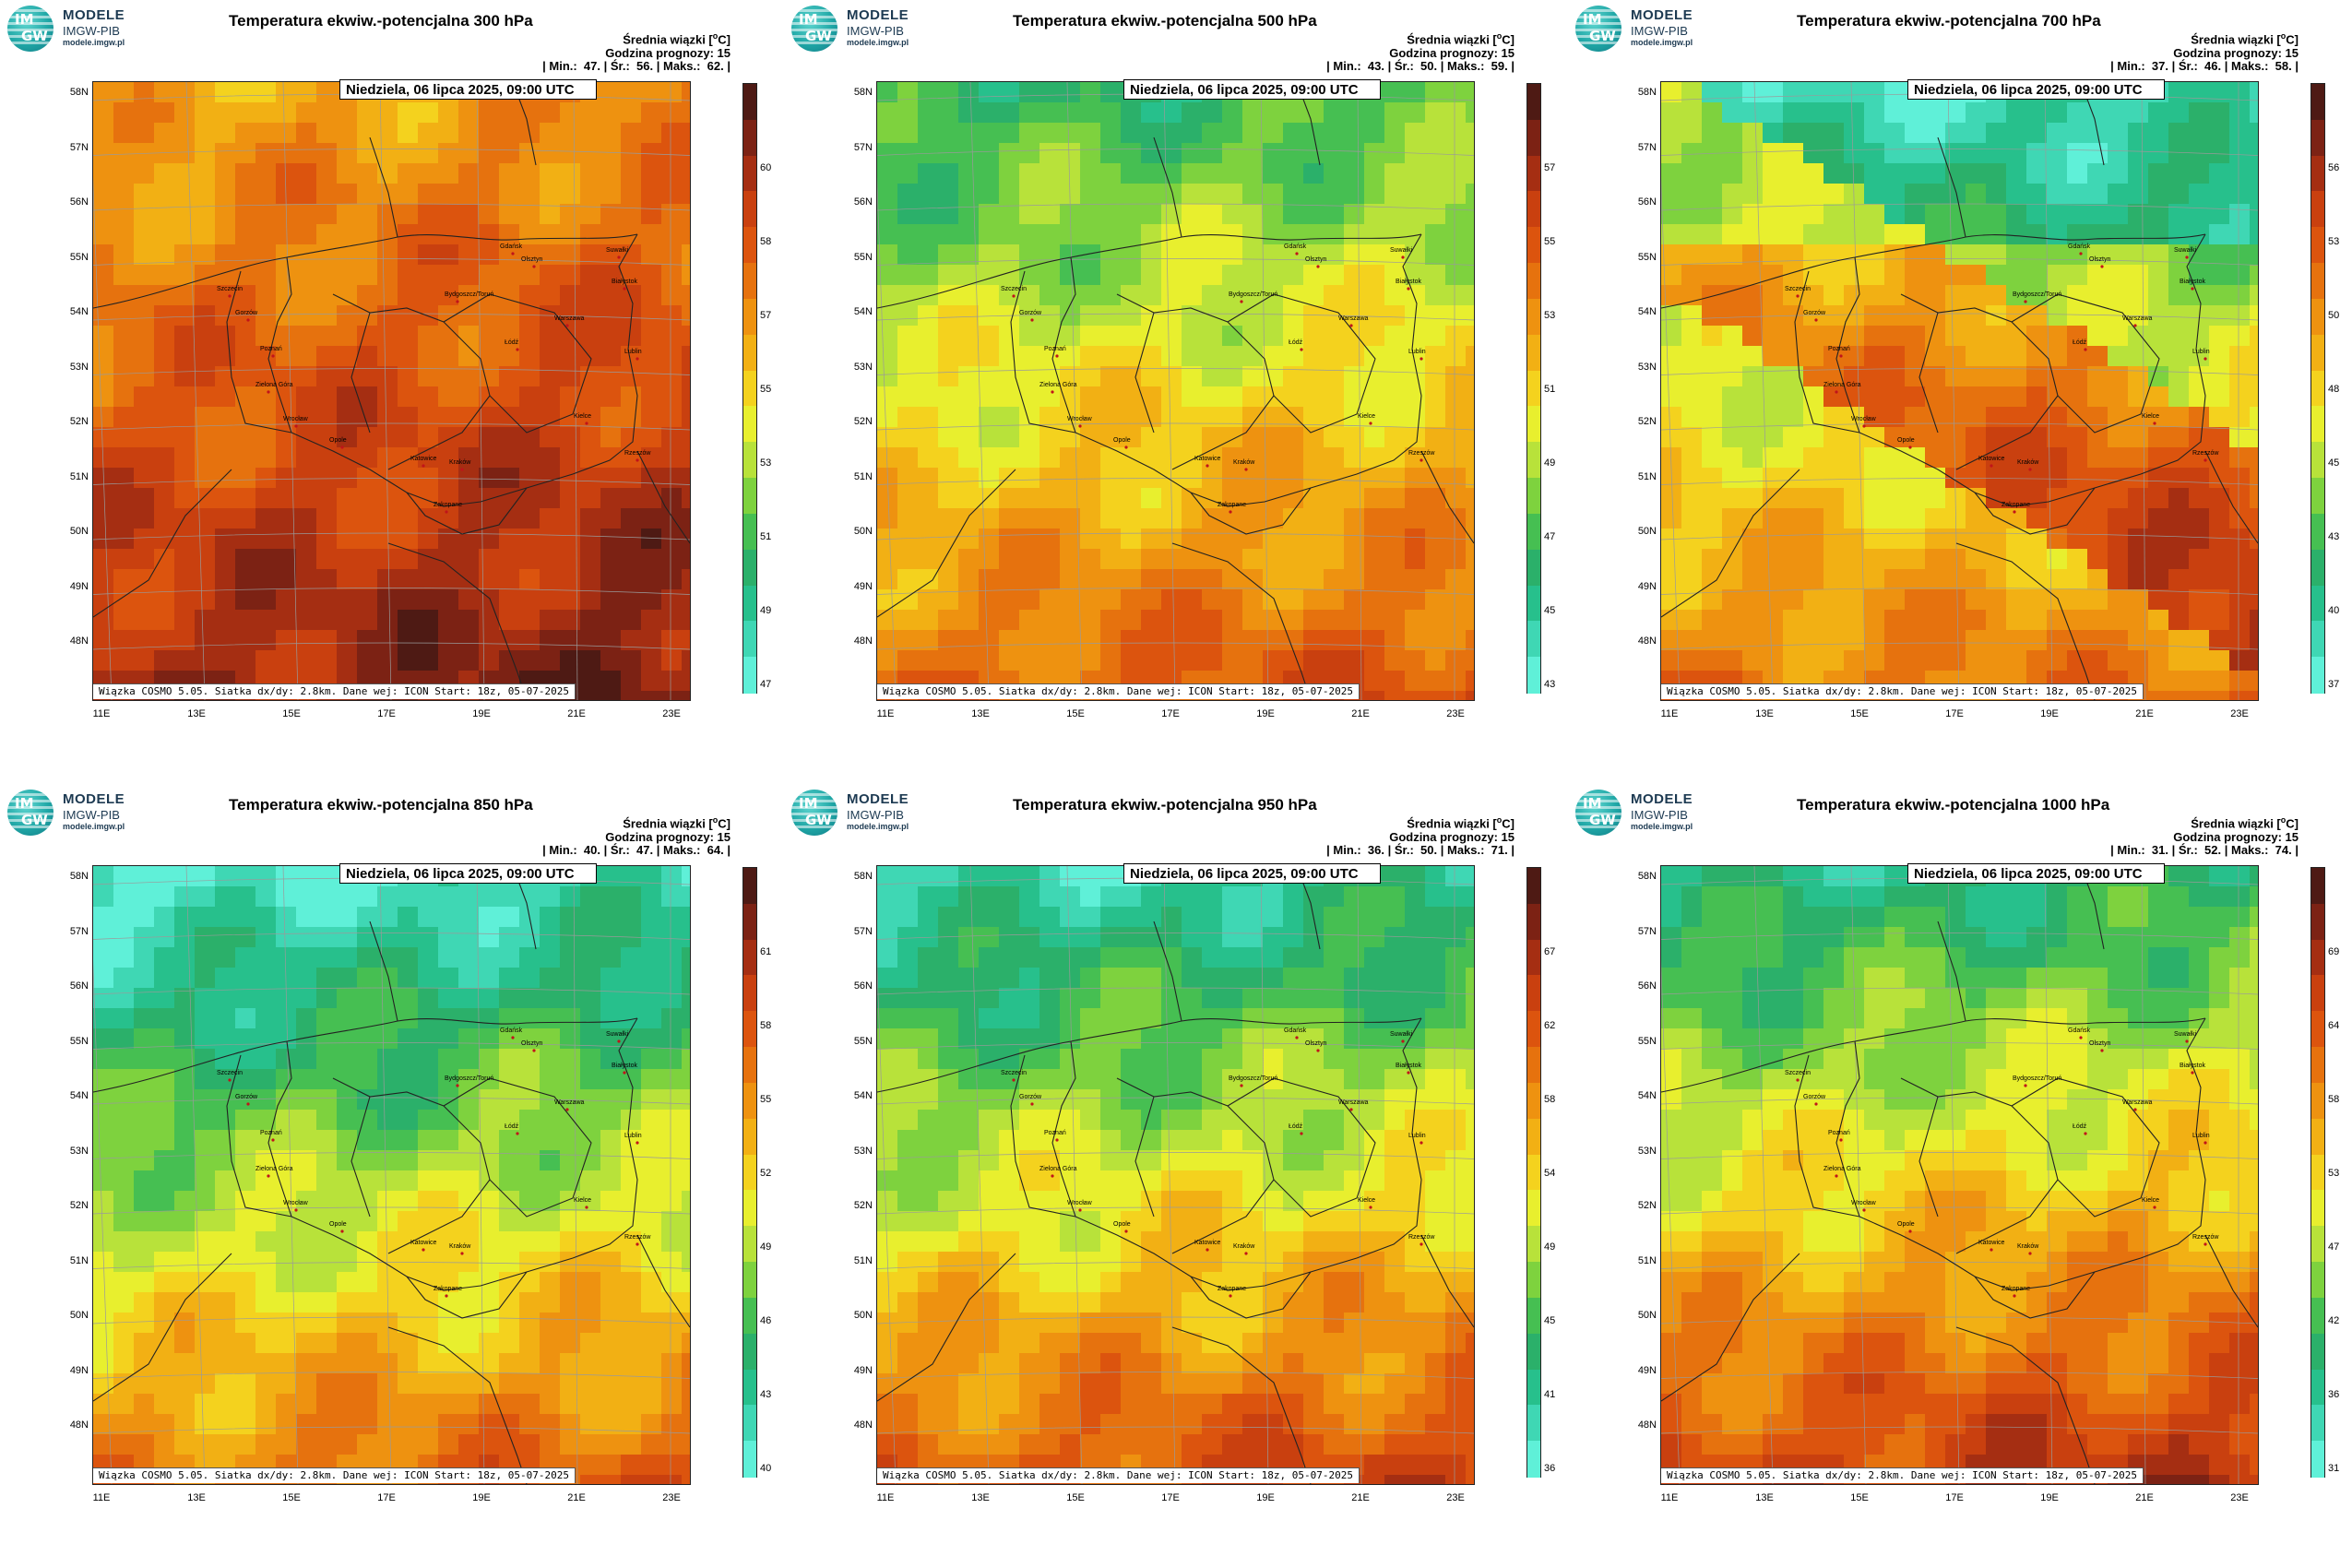 This screenshot has height=1568, width=2352. Describe the element at coordinates (668, 823) in the screenshot. I see `average-label-text: Średnia wiązki [` at that location.